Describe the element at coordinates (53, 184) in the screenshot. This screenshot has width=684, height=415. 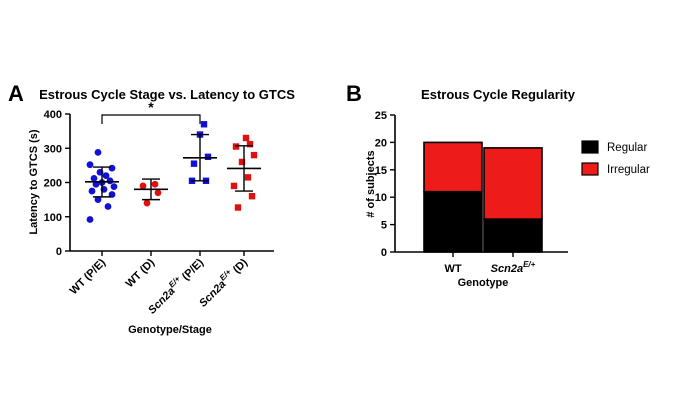
I see `panel-a-y-tick-label: 200` at that location.